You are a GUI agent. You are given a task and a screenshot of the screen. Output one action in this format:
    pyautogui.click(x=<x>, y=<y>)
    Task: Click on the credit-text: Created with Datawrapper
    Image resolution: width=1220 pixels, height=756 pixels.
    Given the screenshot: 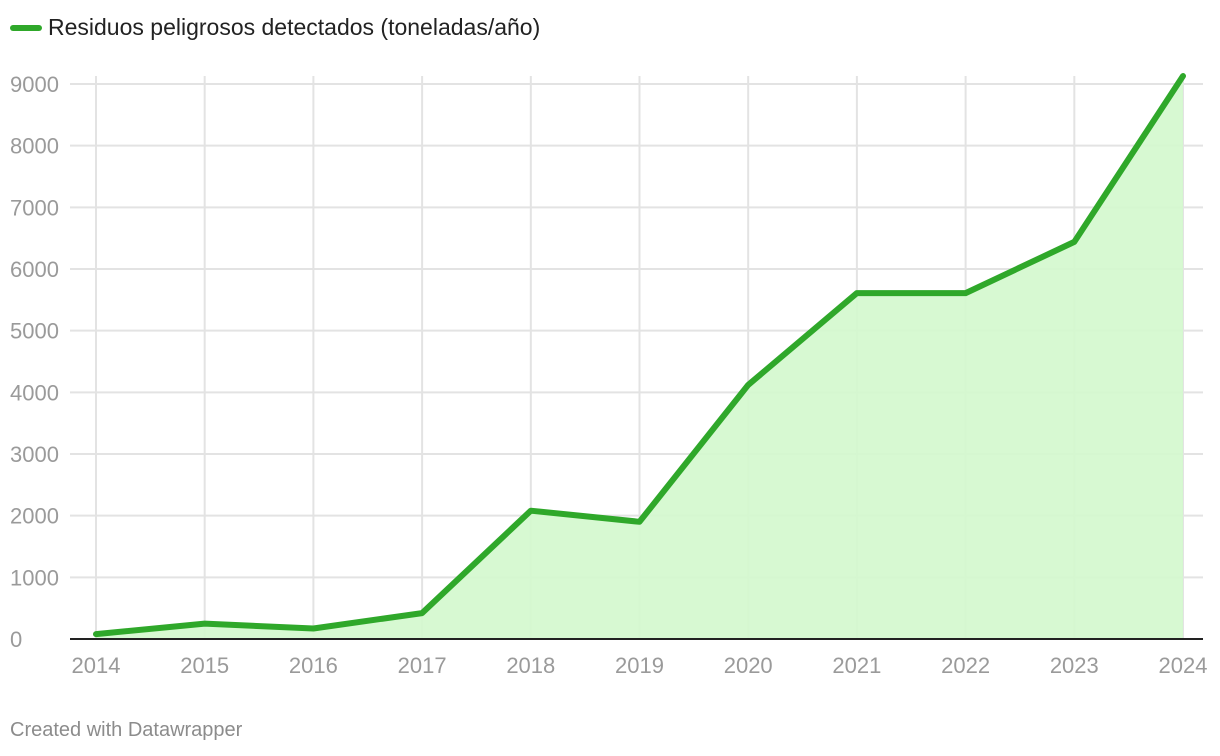 What is the action you would take?
    pyautogui.click(x=126, y=730)
    